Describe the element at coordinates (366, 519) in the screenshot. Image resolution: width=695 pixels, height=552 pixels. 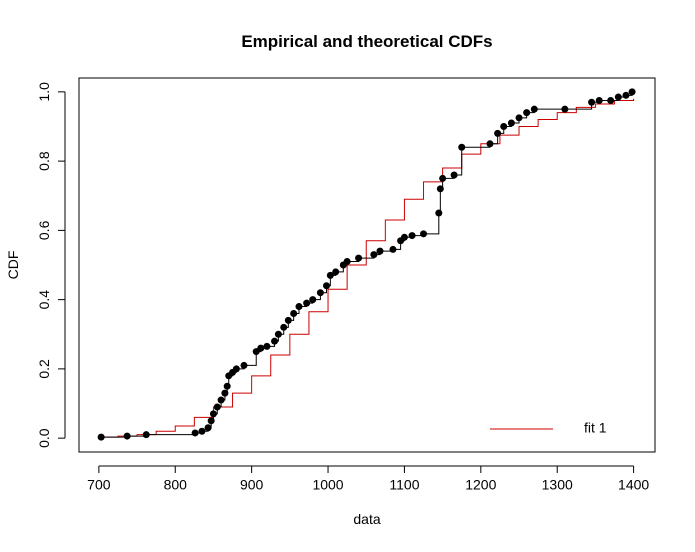
I see `x-axis-label: data` at that location.